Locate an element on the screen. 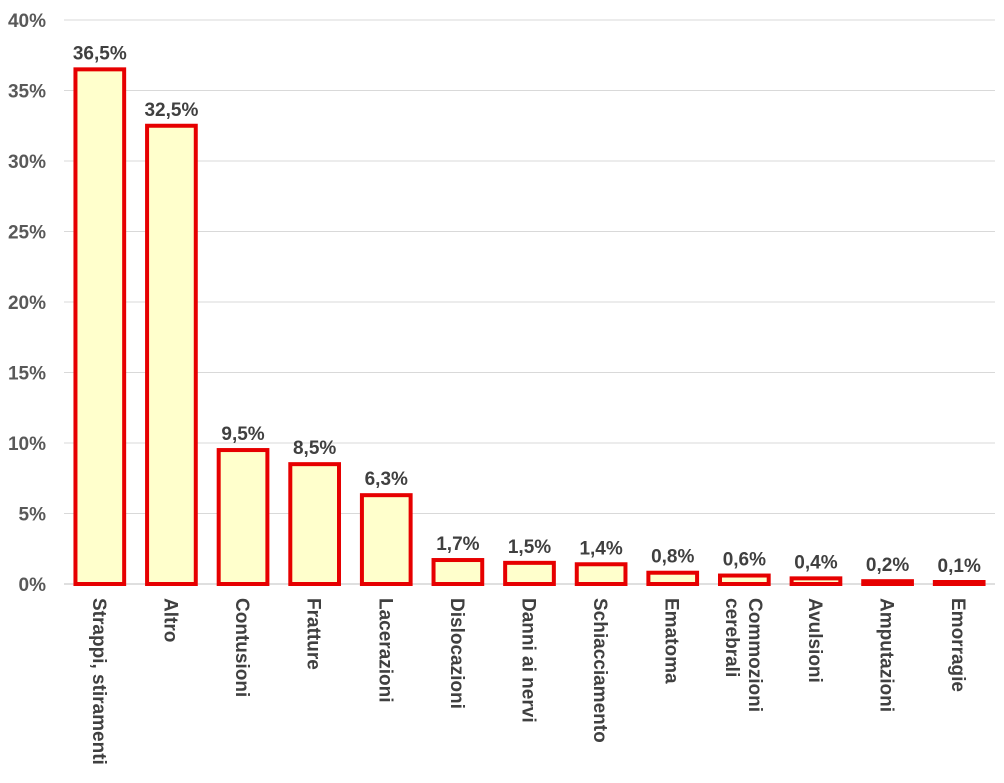 The height and width of the screenshot is (783, 1004). data-label: 1,5% is located at coordinates (529, 547).